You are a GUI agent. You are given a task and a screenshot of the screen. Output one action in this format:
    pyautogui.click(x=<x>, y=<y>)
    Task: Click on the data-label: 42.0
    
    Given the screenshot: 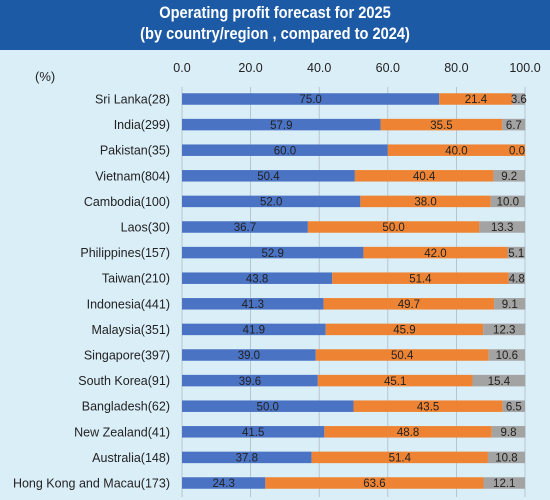 What is the action you would take?
    pyautogui.click(x=435, y=254)
    